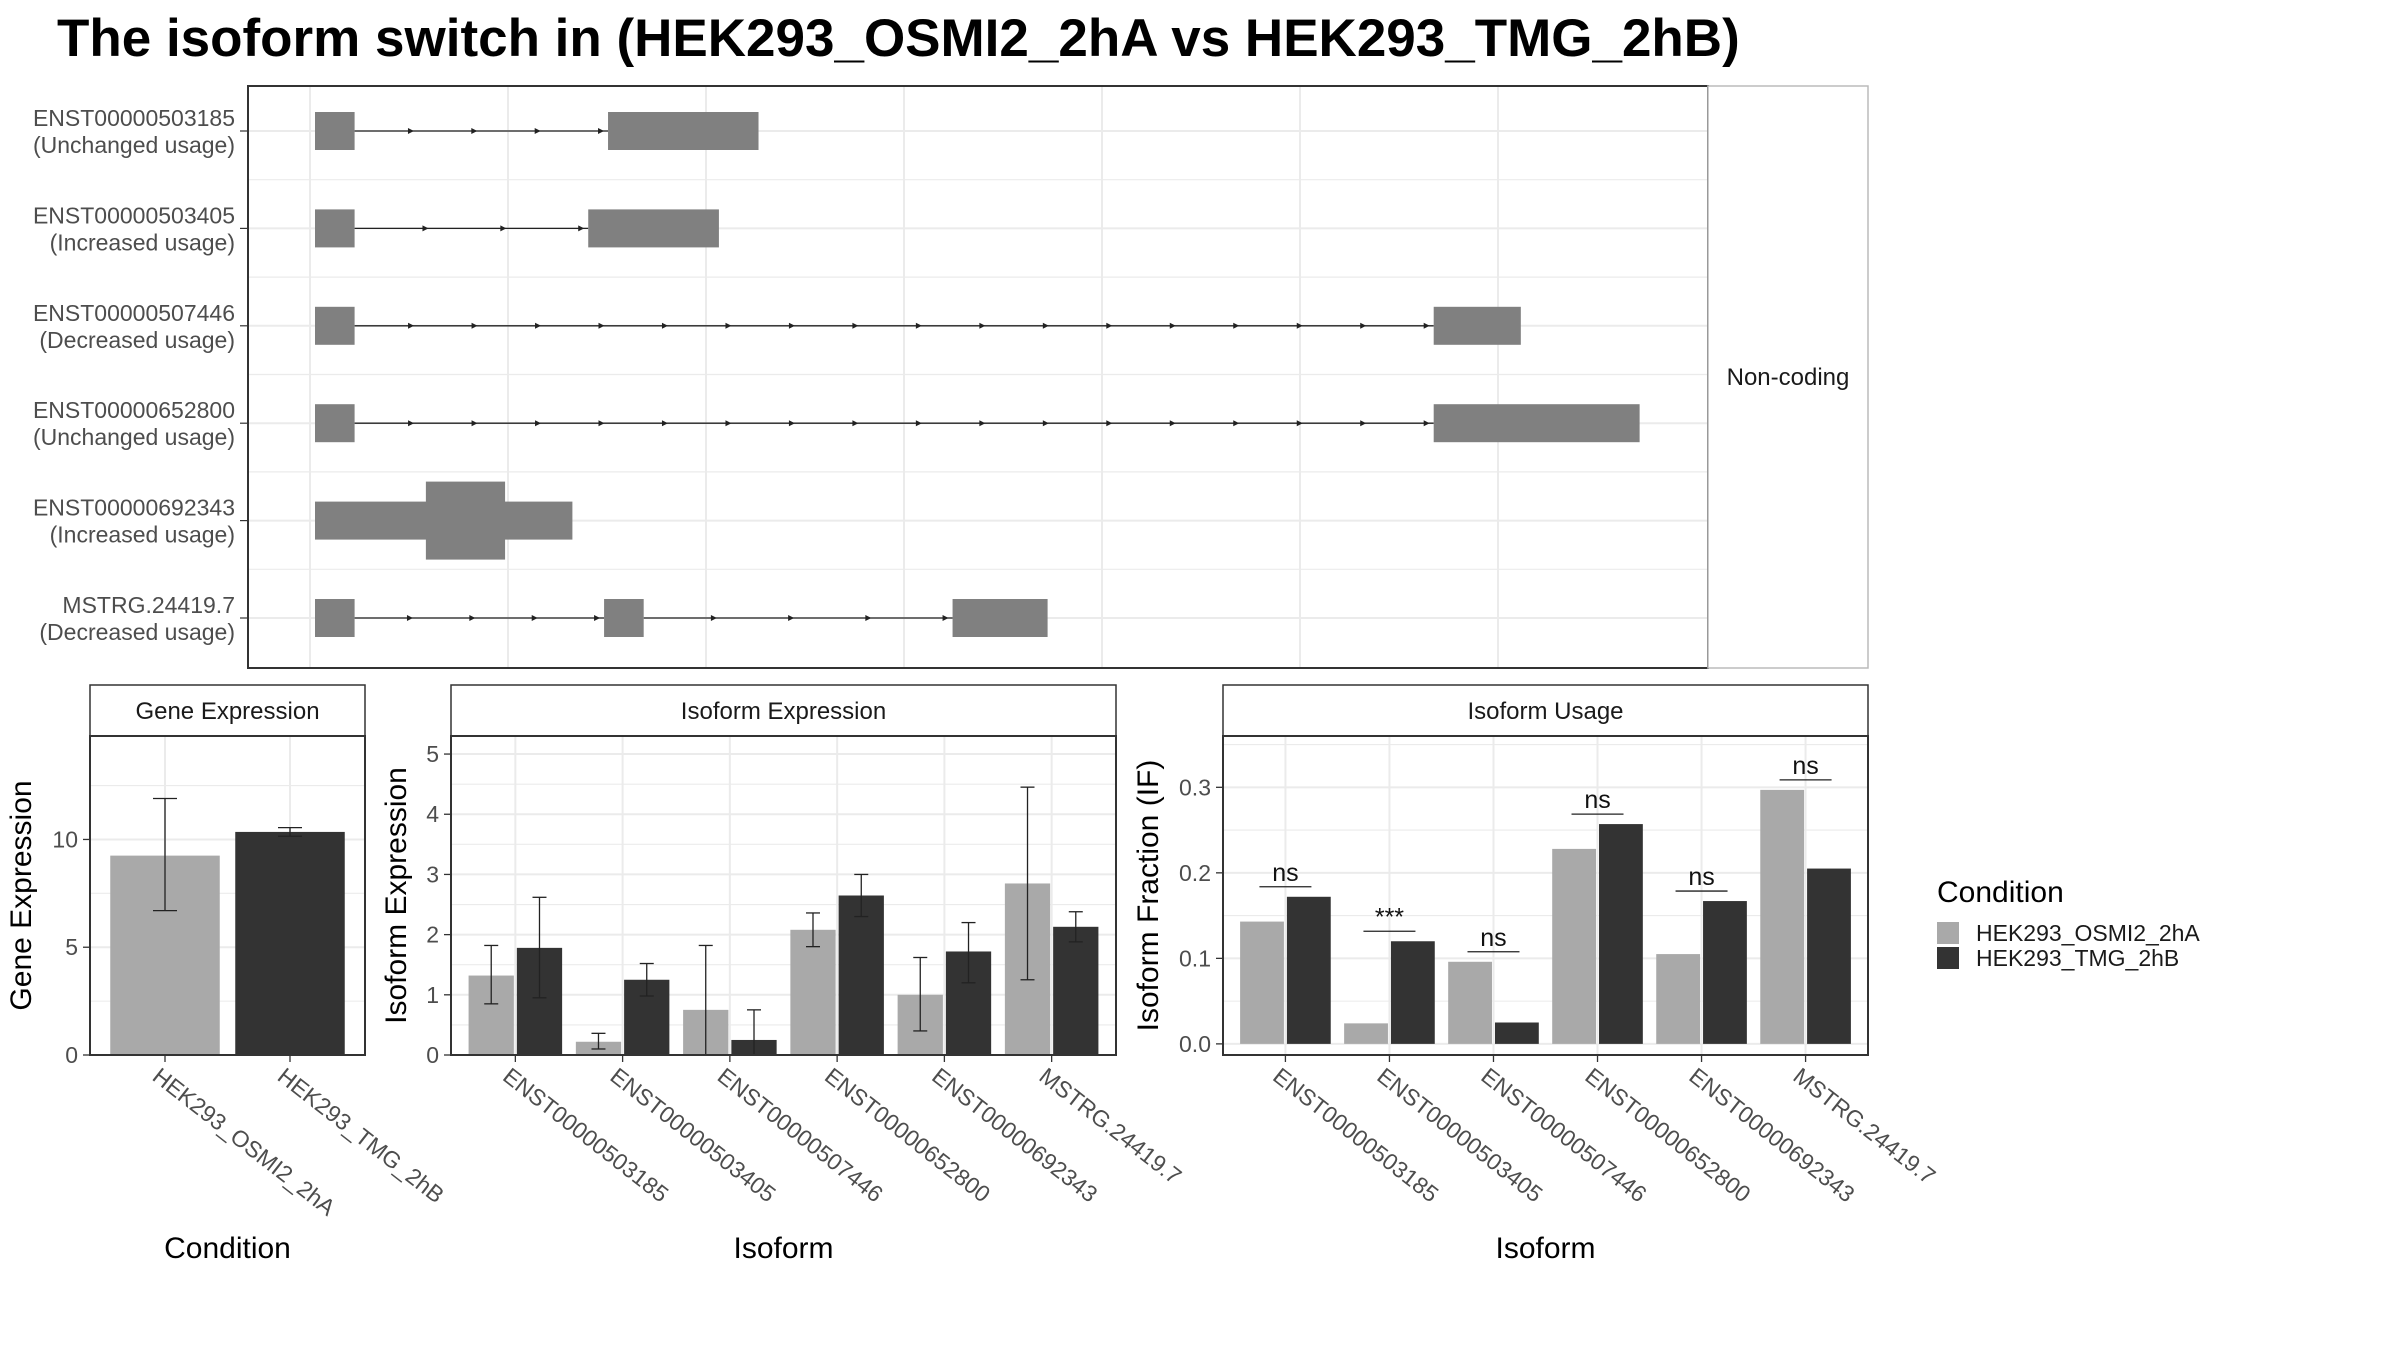 Image resolution: width=2400 pixels, height=1350 pixels. Describe the element at coordinates (432, 995) in the screenshot. I see `y-tick-label: 1` at that location.